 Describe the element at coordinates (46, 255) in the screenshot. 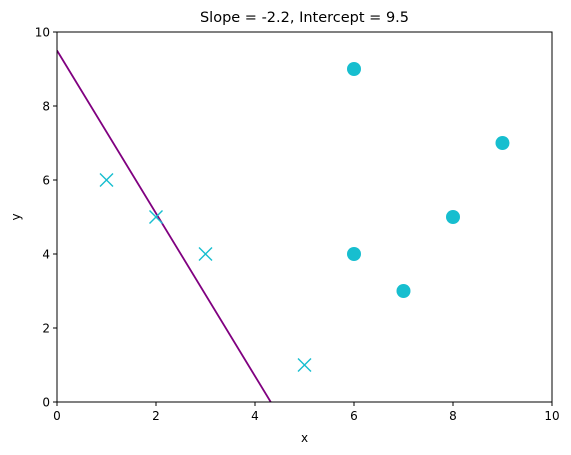

I see `y-tick-label: 4` at that location.